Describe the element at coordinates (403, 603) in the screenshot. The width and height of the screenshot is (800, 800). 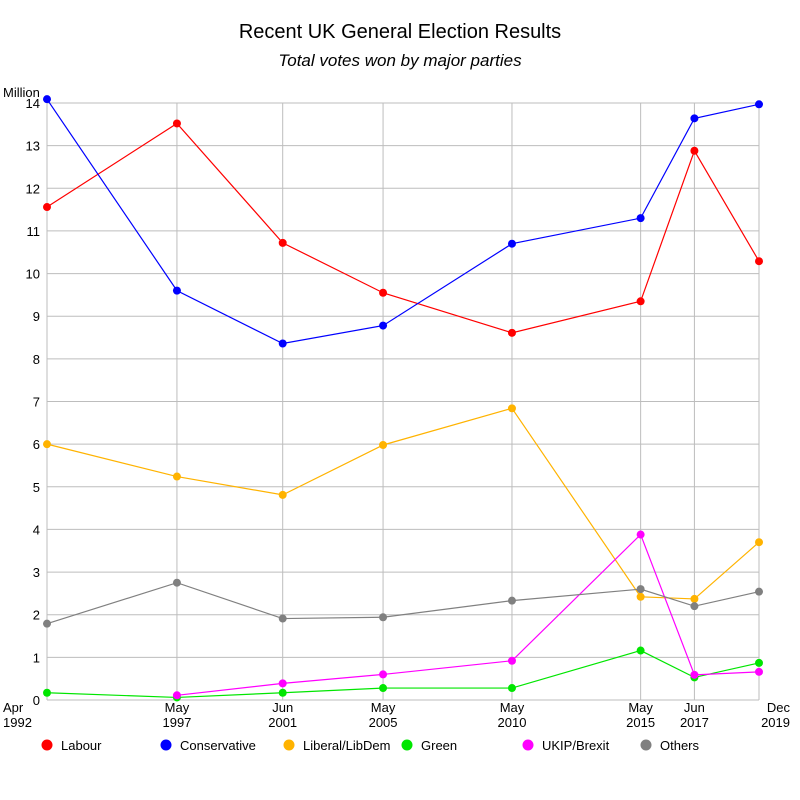
I see `series-line-others` at that location.